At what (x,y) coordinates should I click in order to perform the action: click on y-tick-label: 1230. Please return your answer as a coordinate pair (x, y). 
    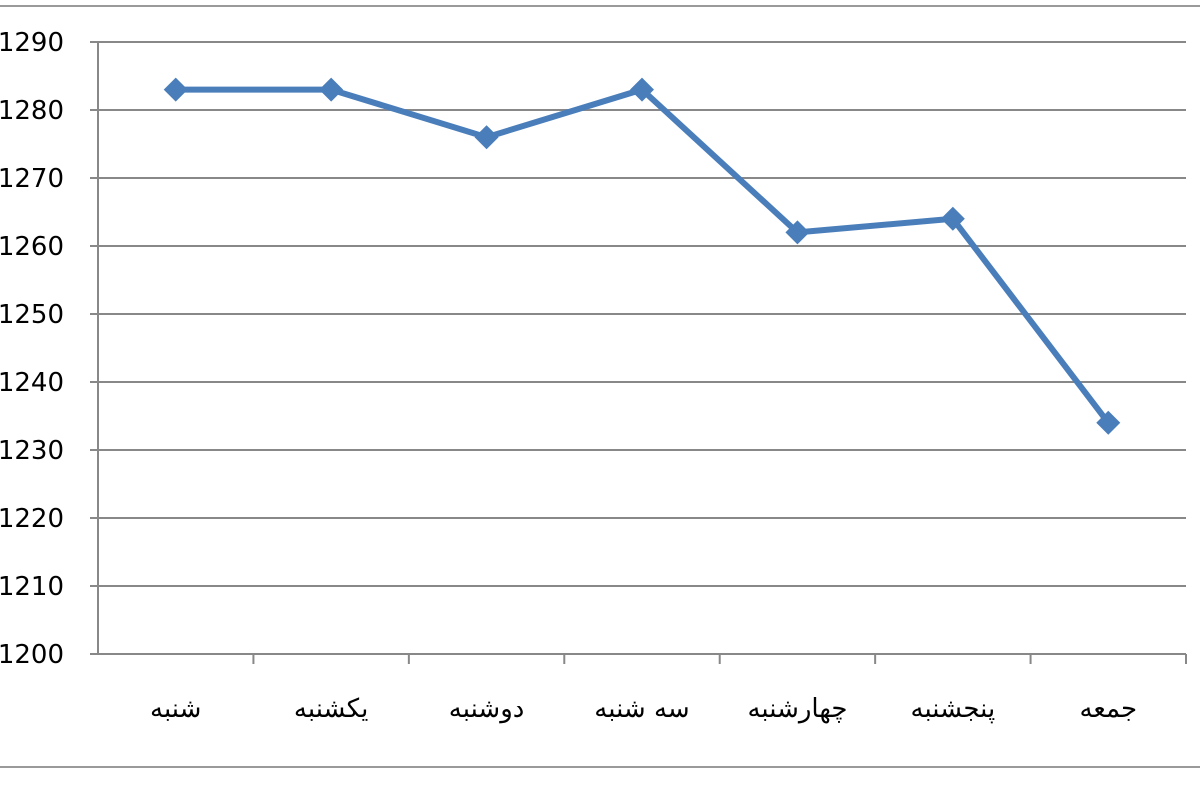
    Looking at the image, I should click on (32, 451).